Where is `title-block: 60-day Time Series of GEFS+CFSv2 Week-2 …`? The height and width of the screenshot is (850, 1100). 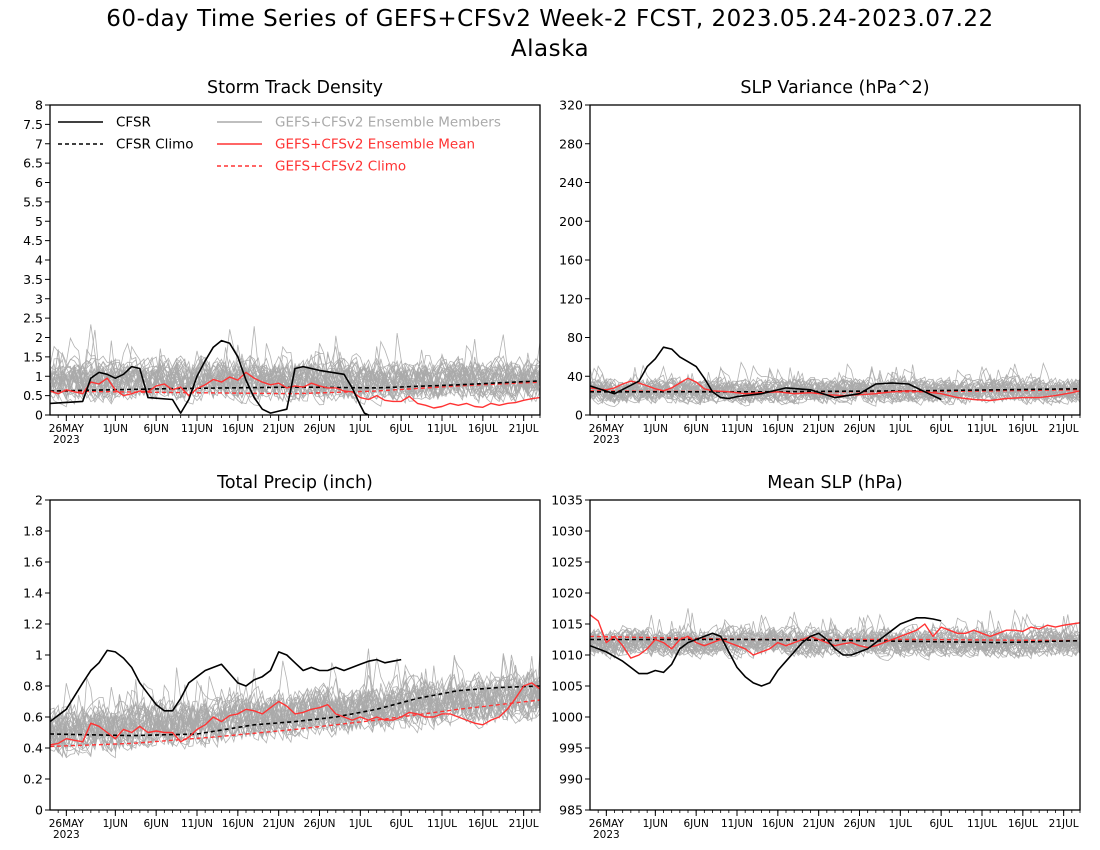
title-block: 60-day Time Series of GEFS+CFSv2 Week-2 … is located at coordinates (550, 34).